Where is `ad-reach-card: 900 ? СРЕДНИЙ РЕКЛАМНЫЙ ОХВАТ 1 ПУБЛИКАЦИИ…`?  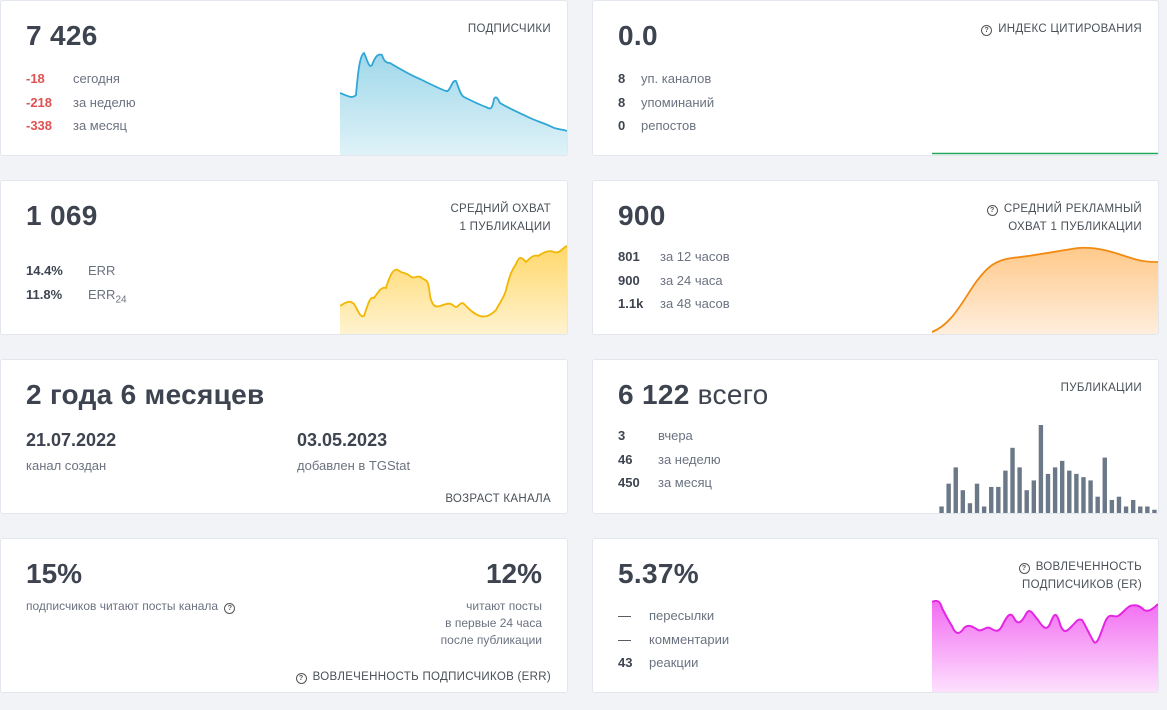 ad-reach-card: 900 ? СРЕДНИЙ РЕКЛАМНЫЙ ОХВАТ 1 ПУБЛИКАЦИИ… is located at coordinates (875, 257).